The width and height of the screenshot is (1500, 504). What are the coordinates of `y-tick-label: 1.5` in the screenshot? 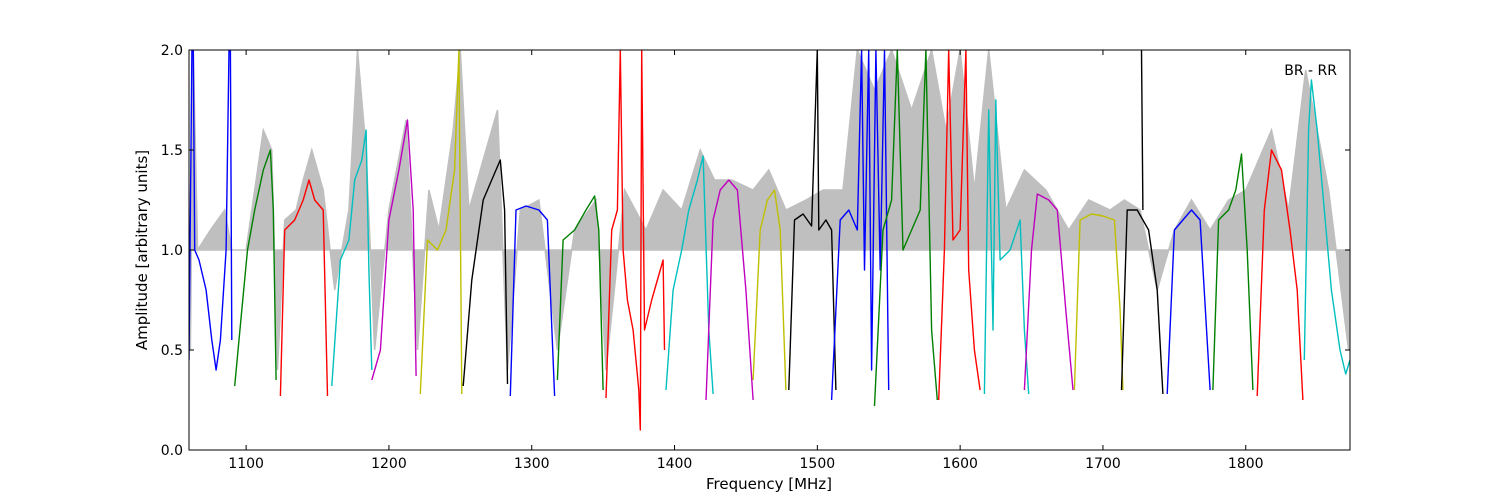 It's located at (172, 151).